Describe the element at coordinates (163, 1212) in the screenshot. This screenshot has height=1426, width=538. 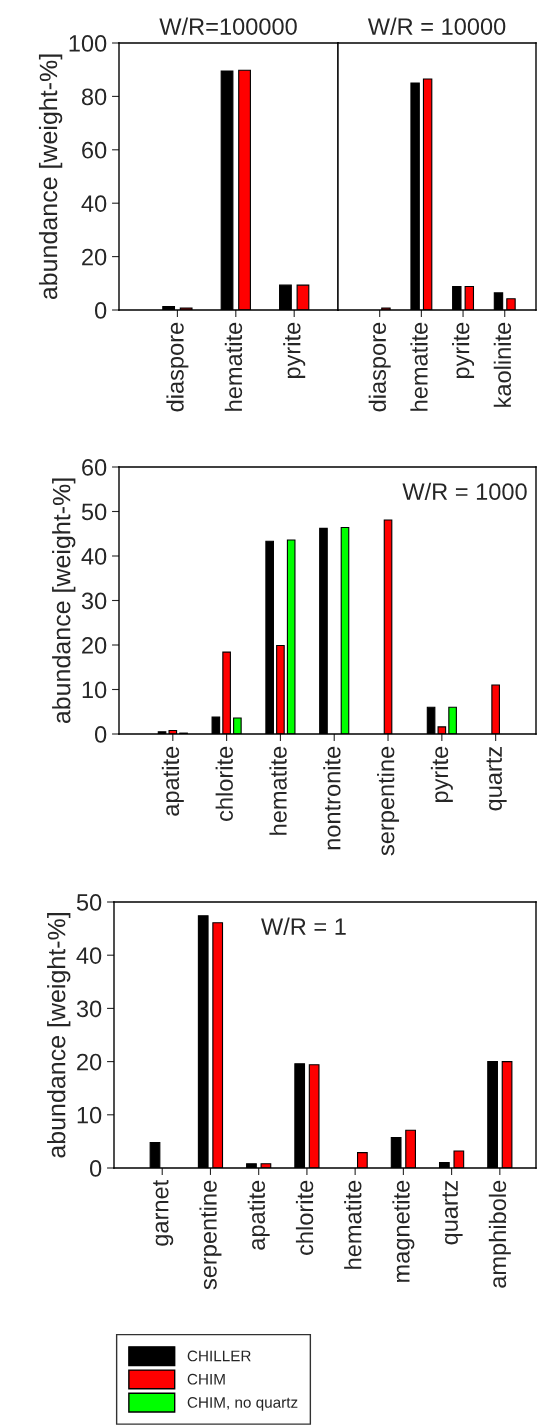
I see `x-tick-label: garnet` at that location.